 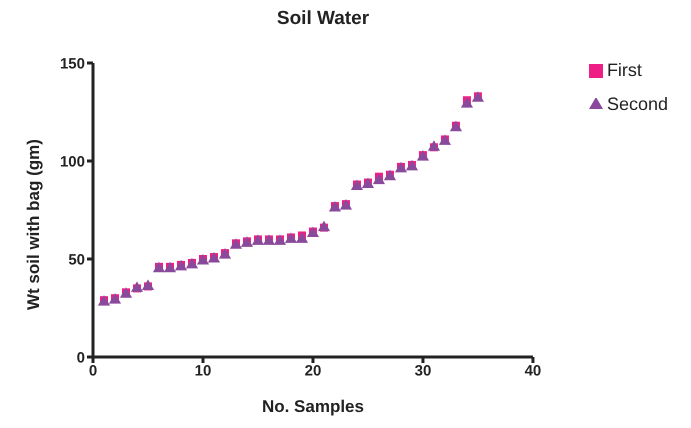 What do you see at coordinates (533, 371) in the screenshot?
I see `x-tick-label: 40` at bounding box center [533, 371].